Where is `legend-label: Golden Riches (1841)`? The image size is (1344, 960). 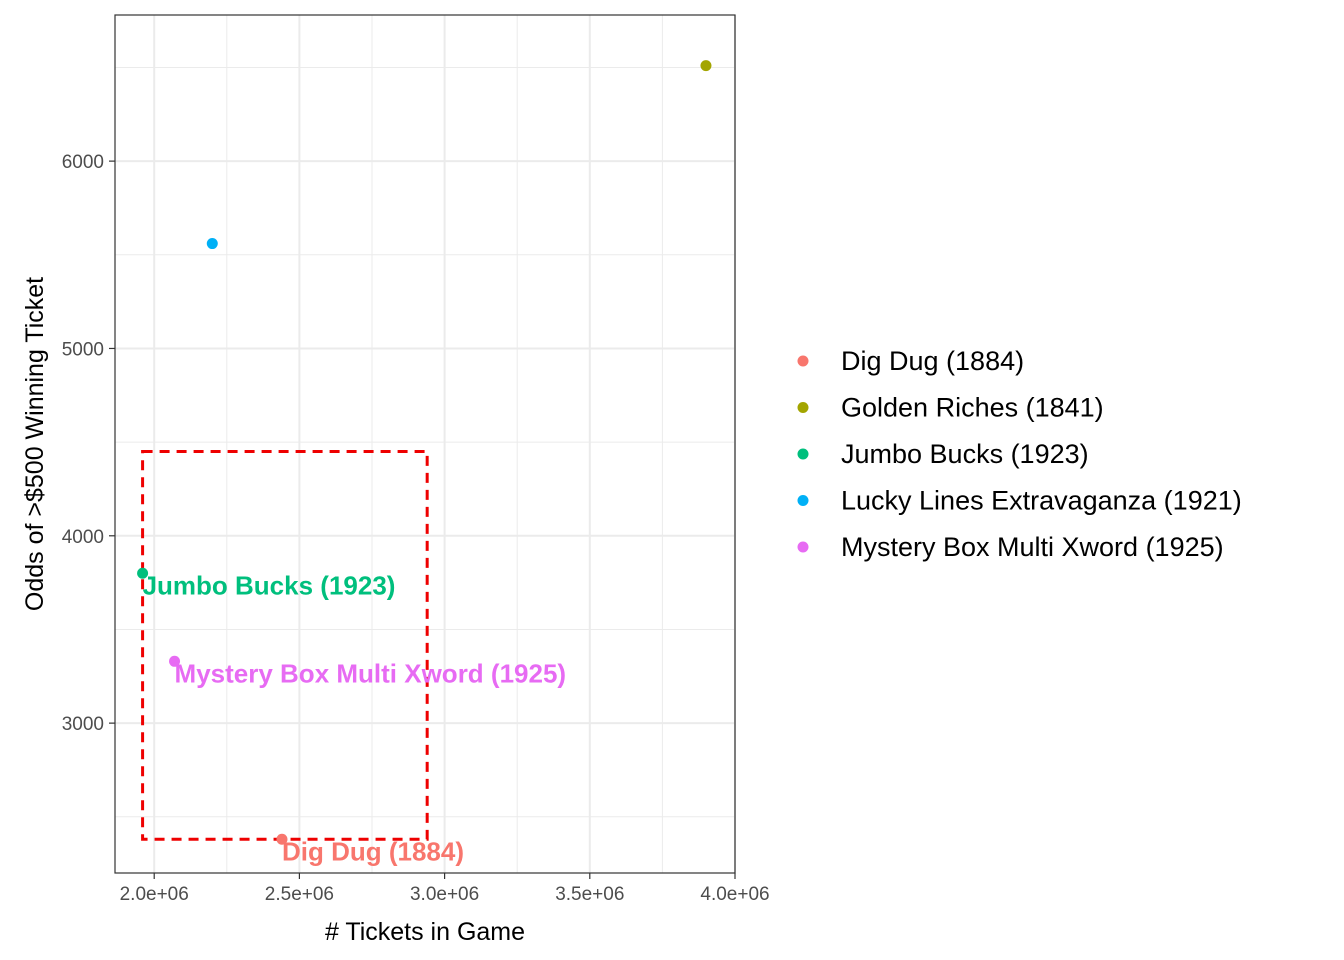
legend-label: Golden Riches (1841) is located at coordinates (972, 408).